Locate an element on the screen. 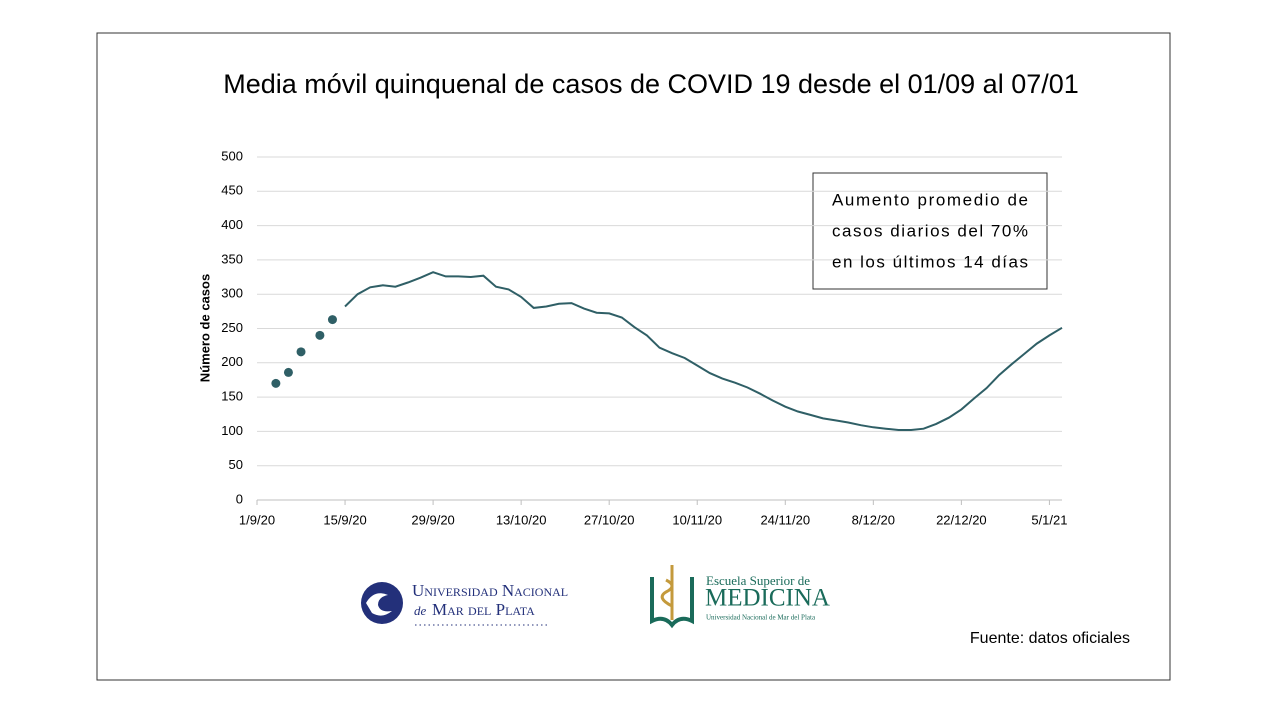 The image size is (1280, 725). logo-text: Escuela Superior de is located at coordinates (758, 580).